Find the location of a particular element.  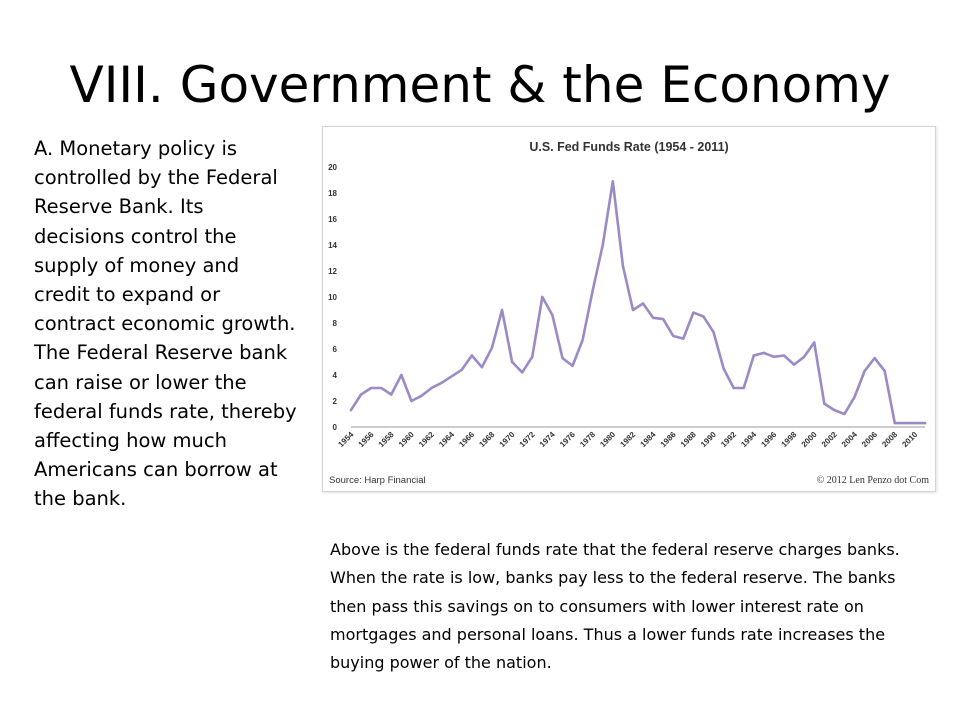

x-tick-label: 2006 is located at coordinates (869, 439).